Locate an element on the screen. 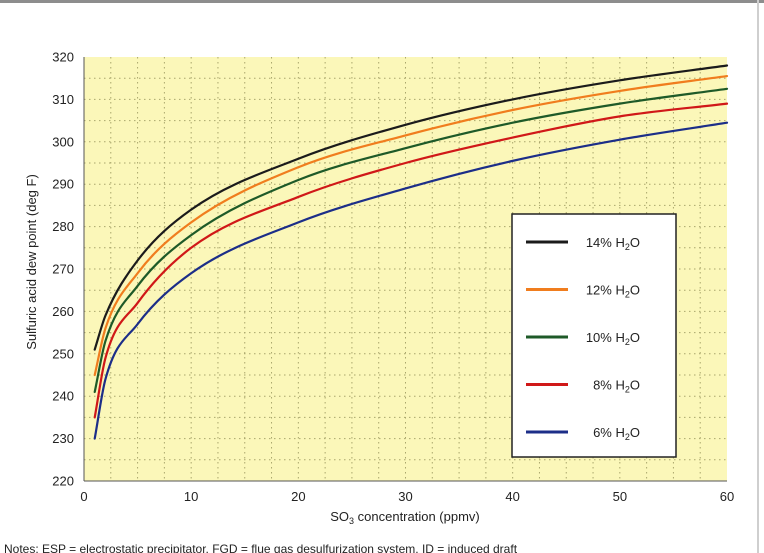 The height and width of the screenshot is (553, 764). x-tick-label: 0 is located at coordinates (83, 496).